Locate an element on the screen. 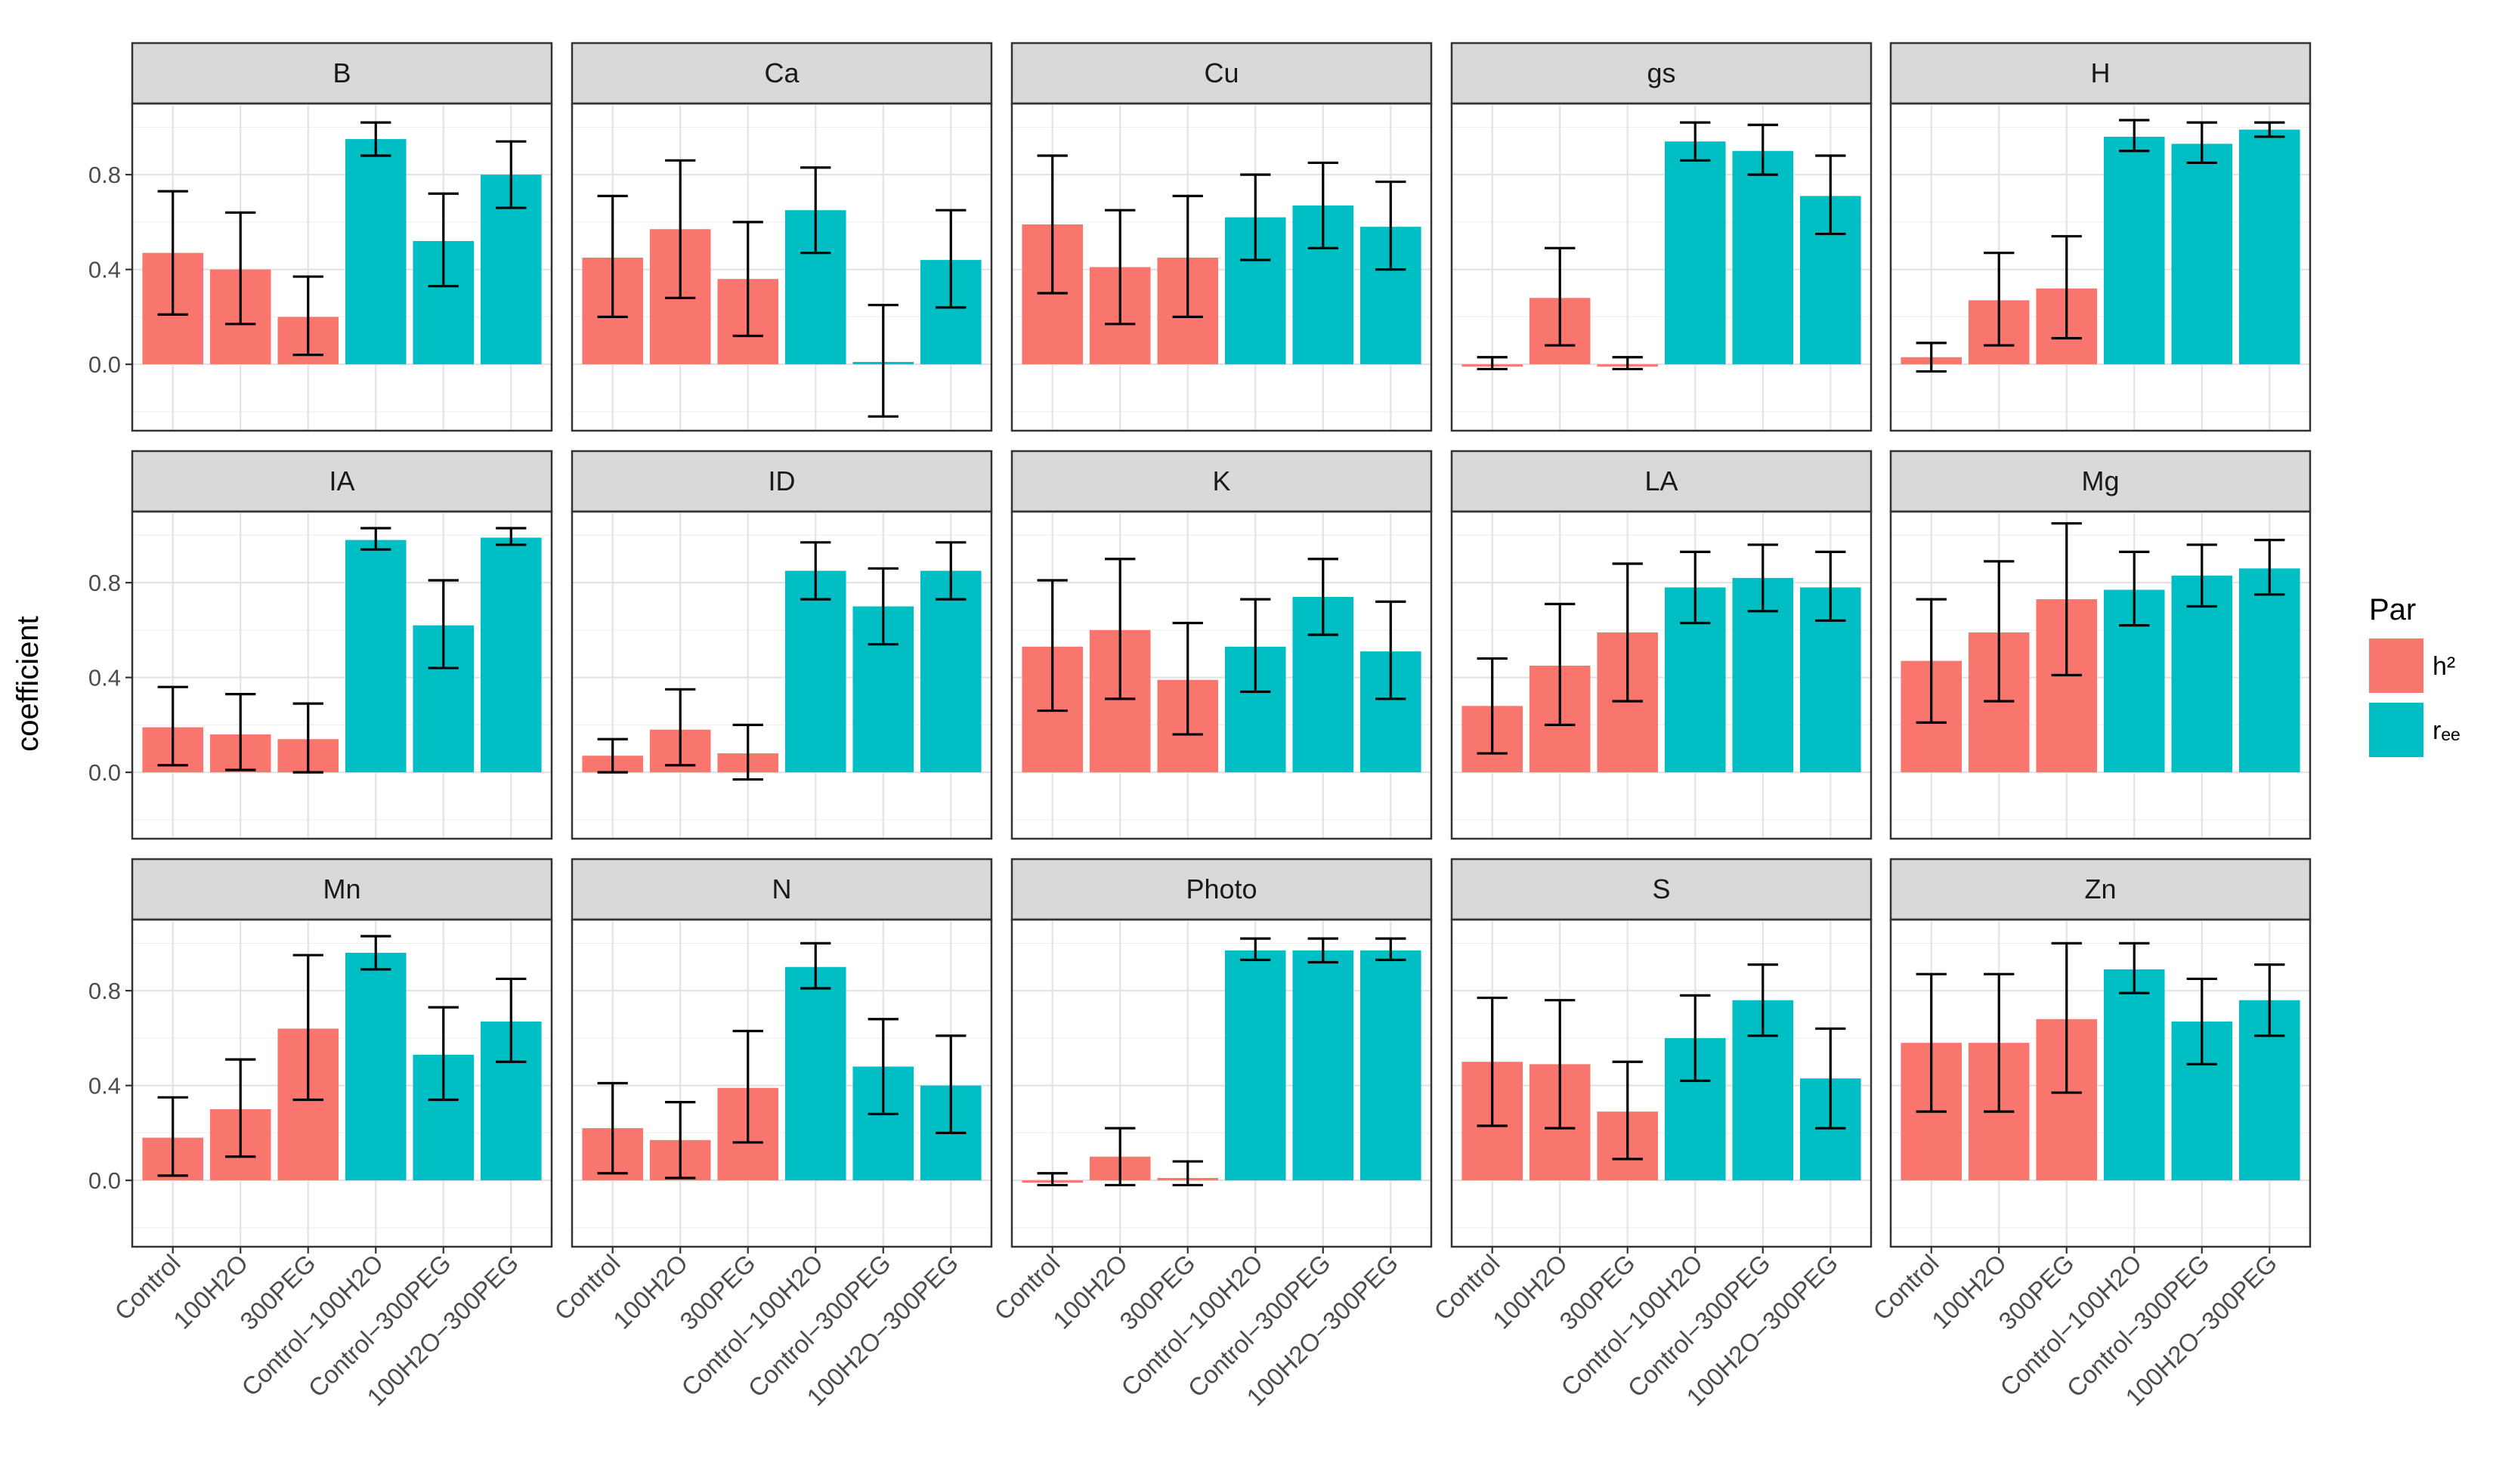  facet-panel-B: B 0.0 0.4 0.8 is located at coordinates (320, 237).